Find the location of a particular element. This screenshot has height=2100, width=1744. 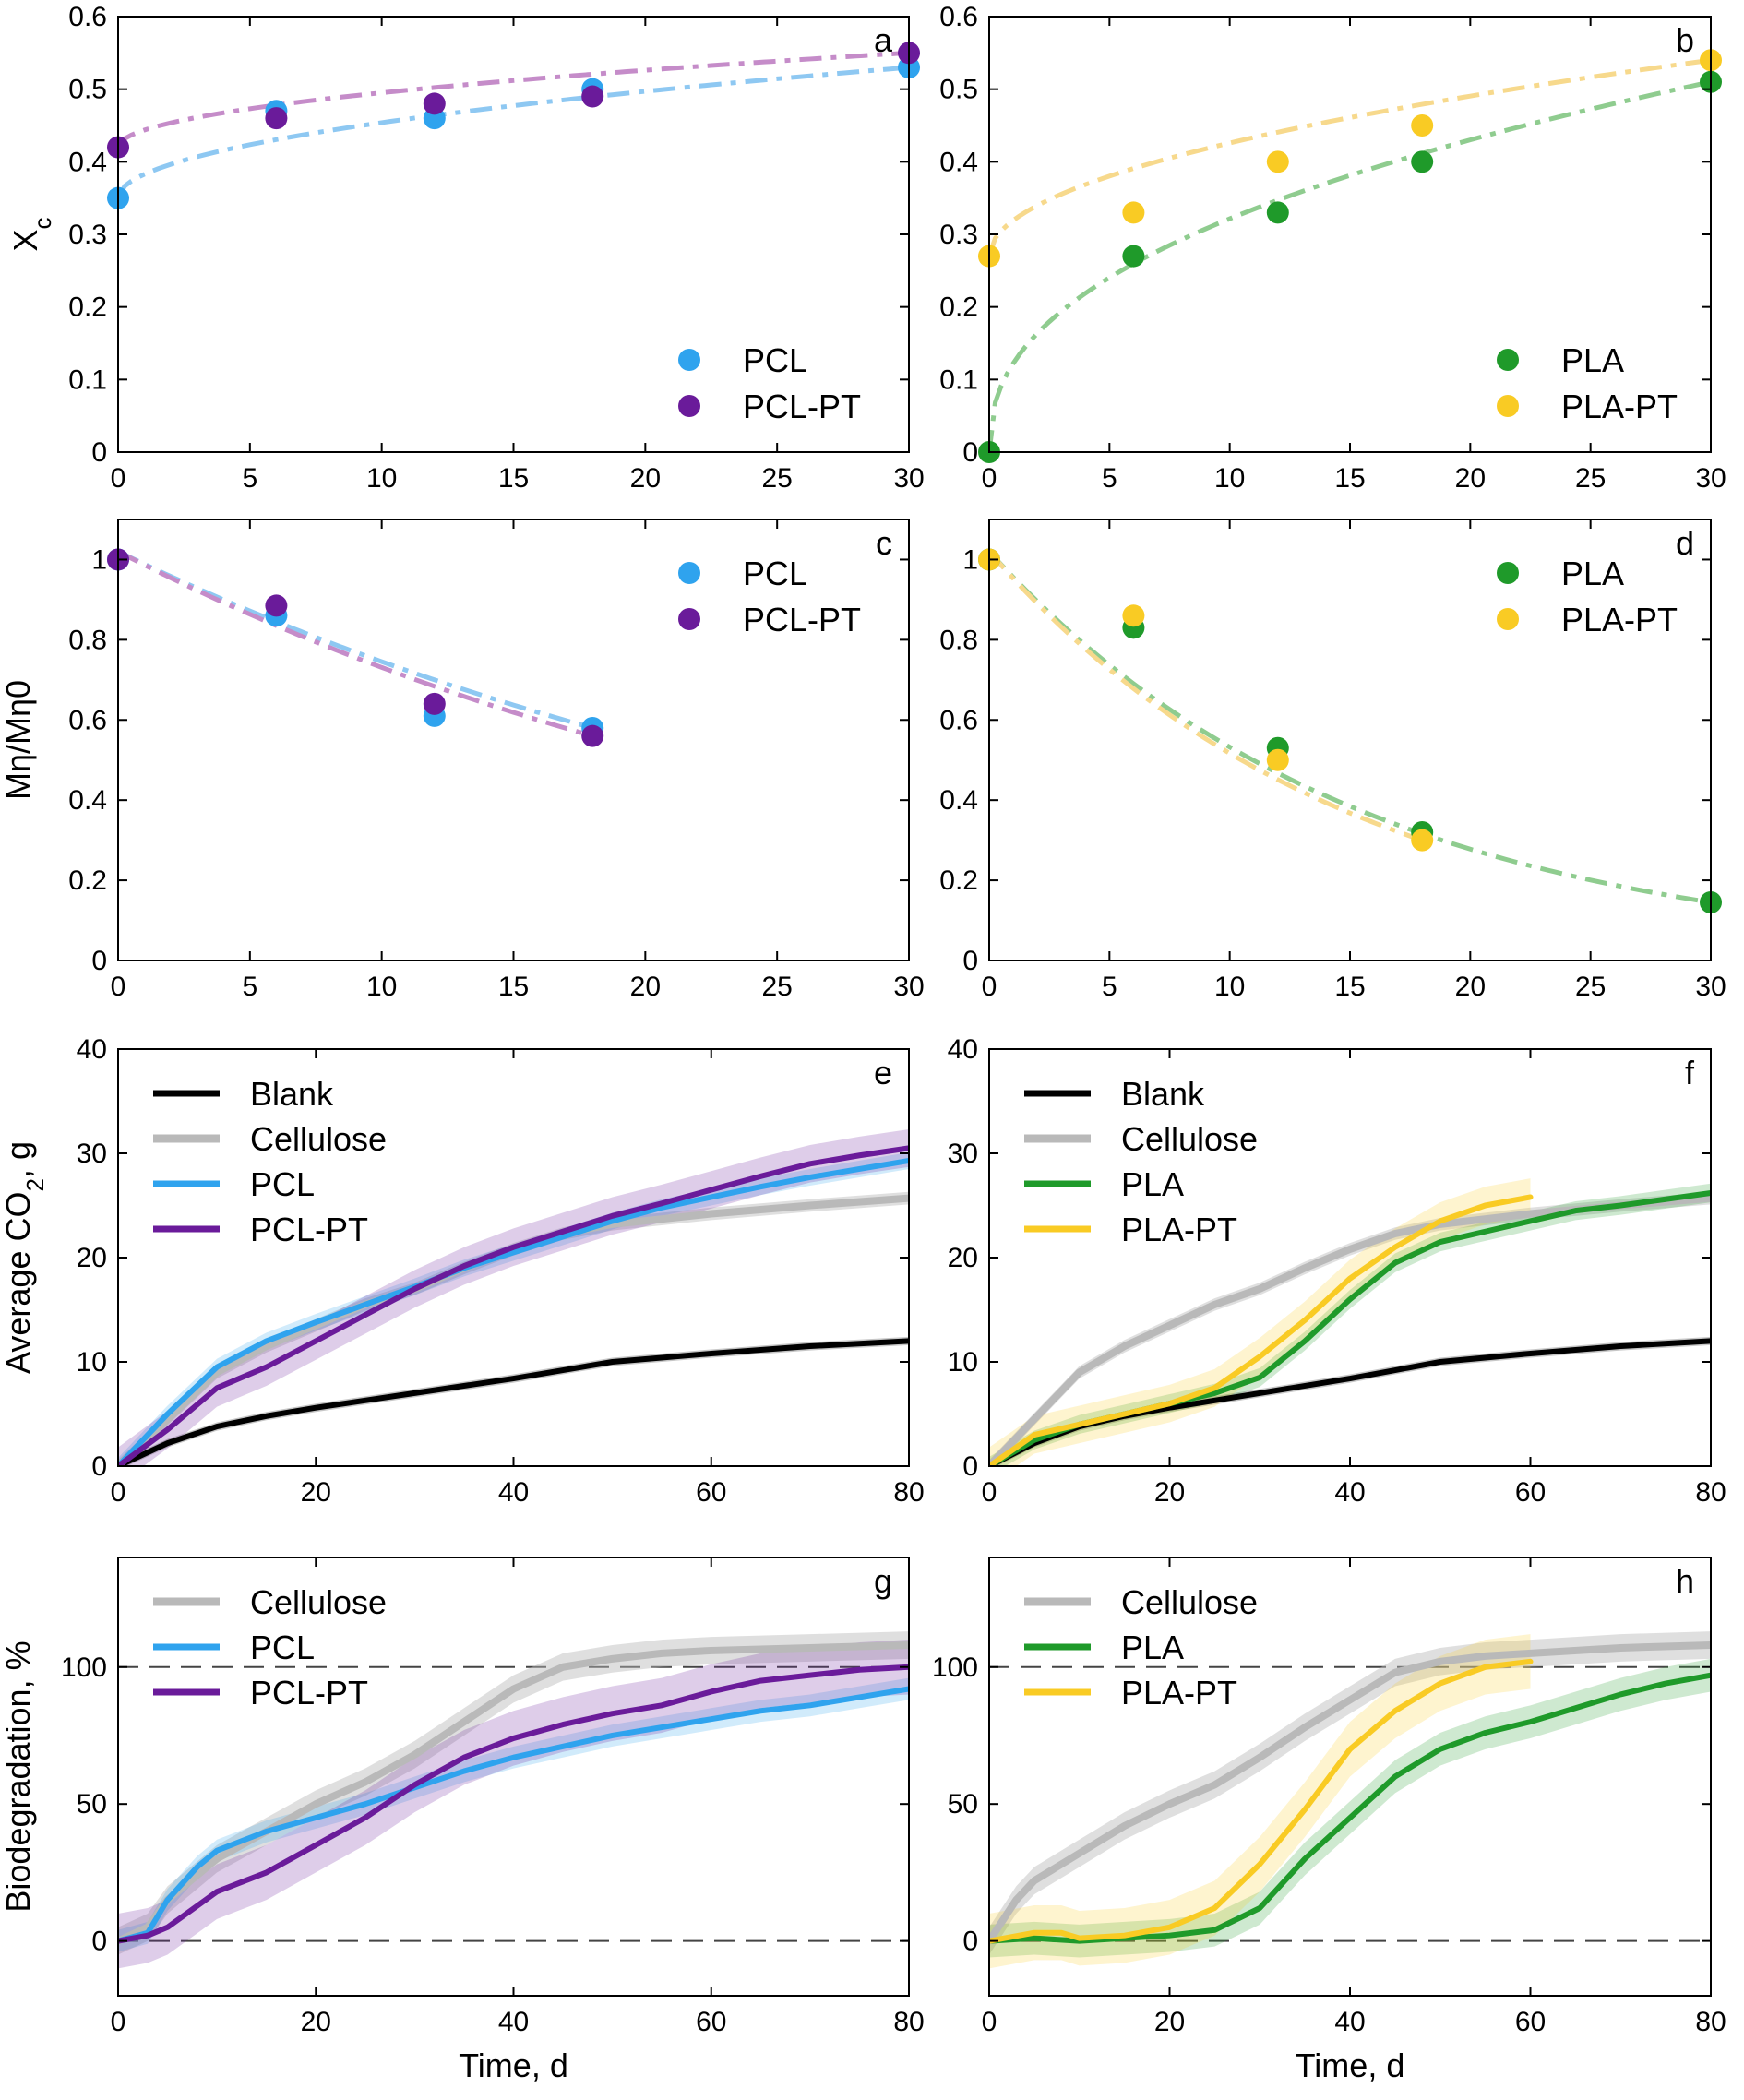

legend: Blank Cellulose PLA PLA-PT is located at coordinates (1141, 1161).